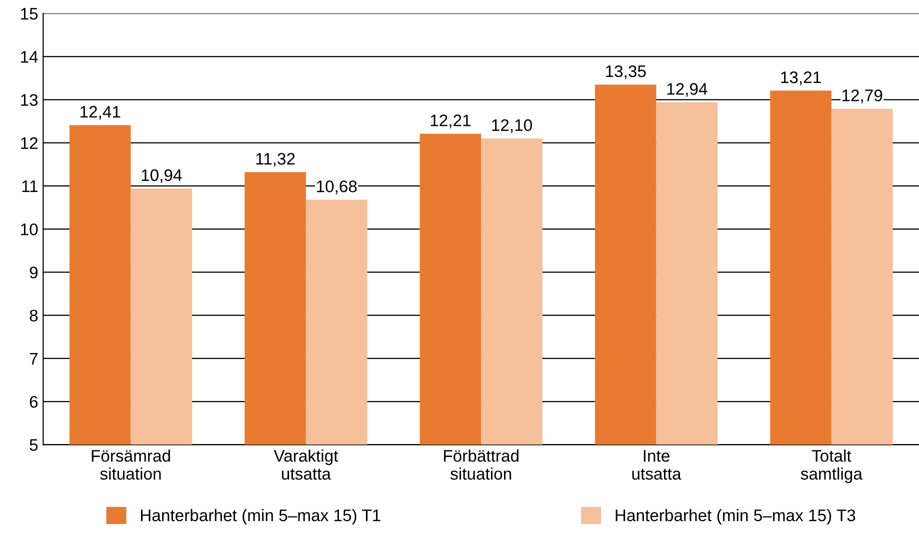 The width and height of the screenshot is (919, 539). Describe the element at coordinates (34, 316) in the screenshot. I see `y-tick-label: 8` at that location.